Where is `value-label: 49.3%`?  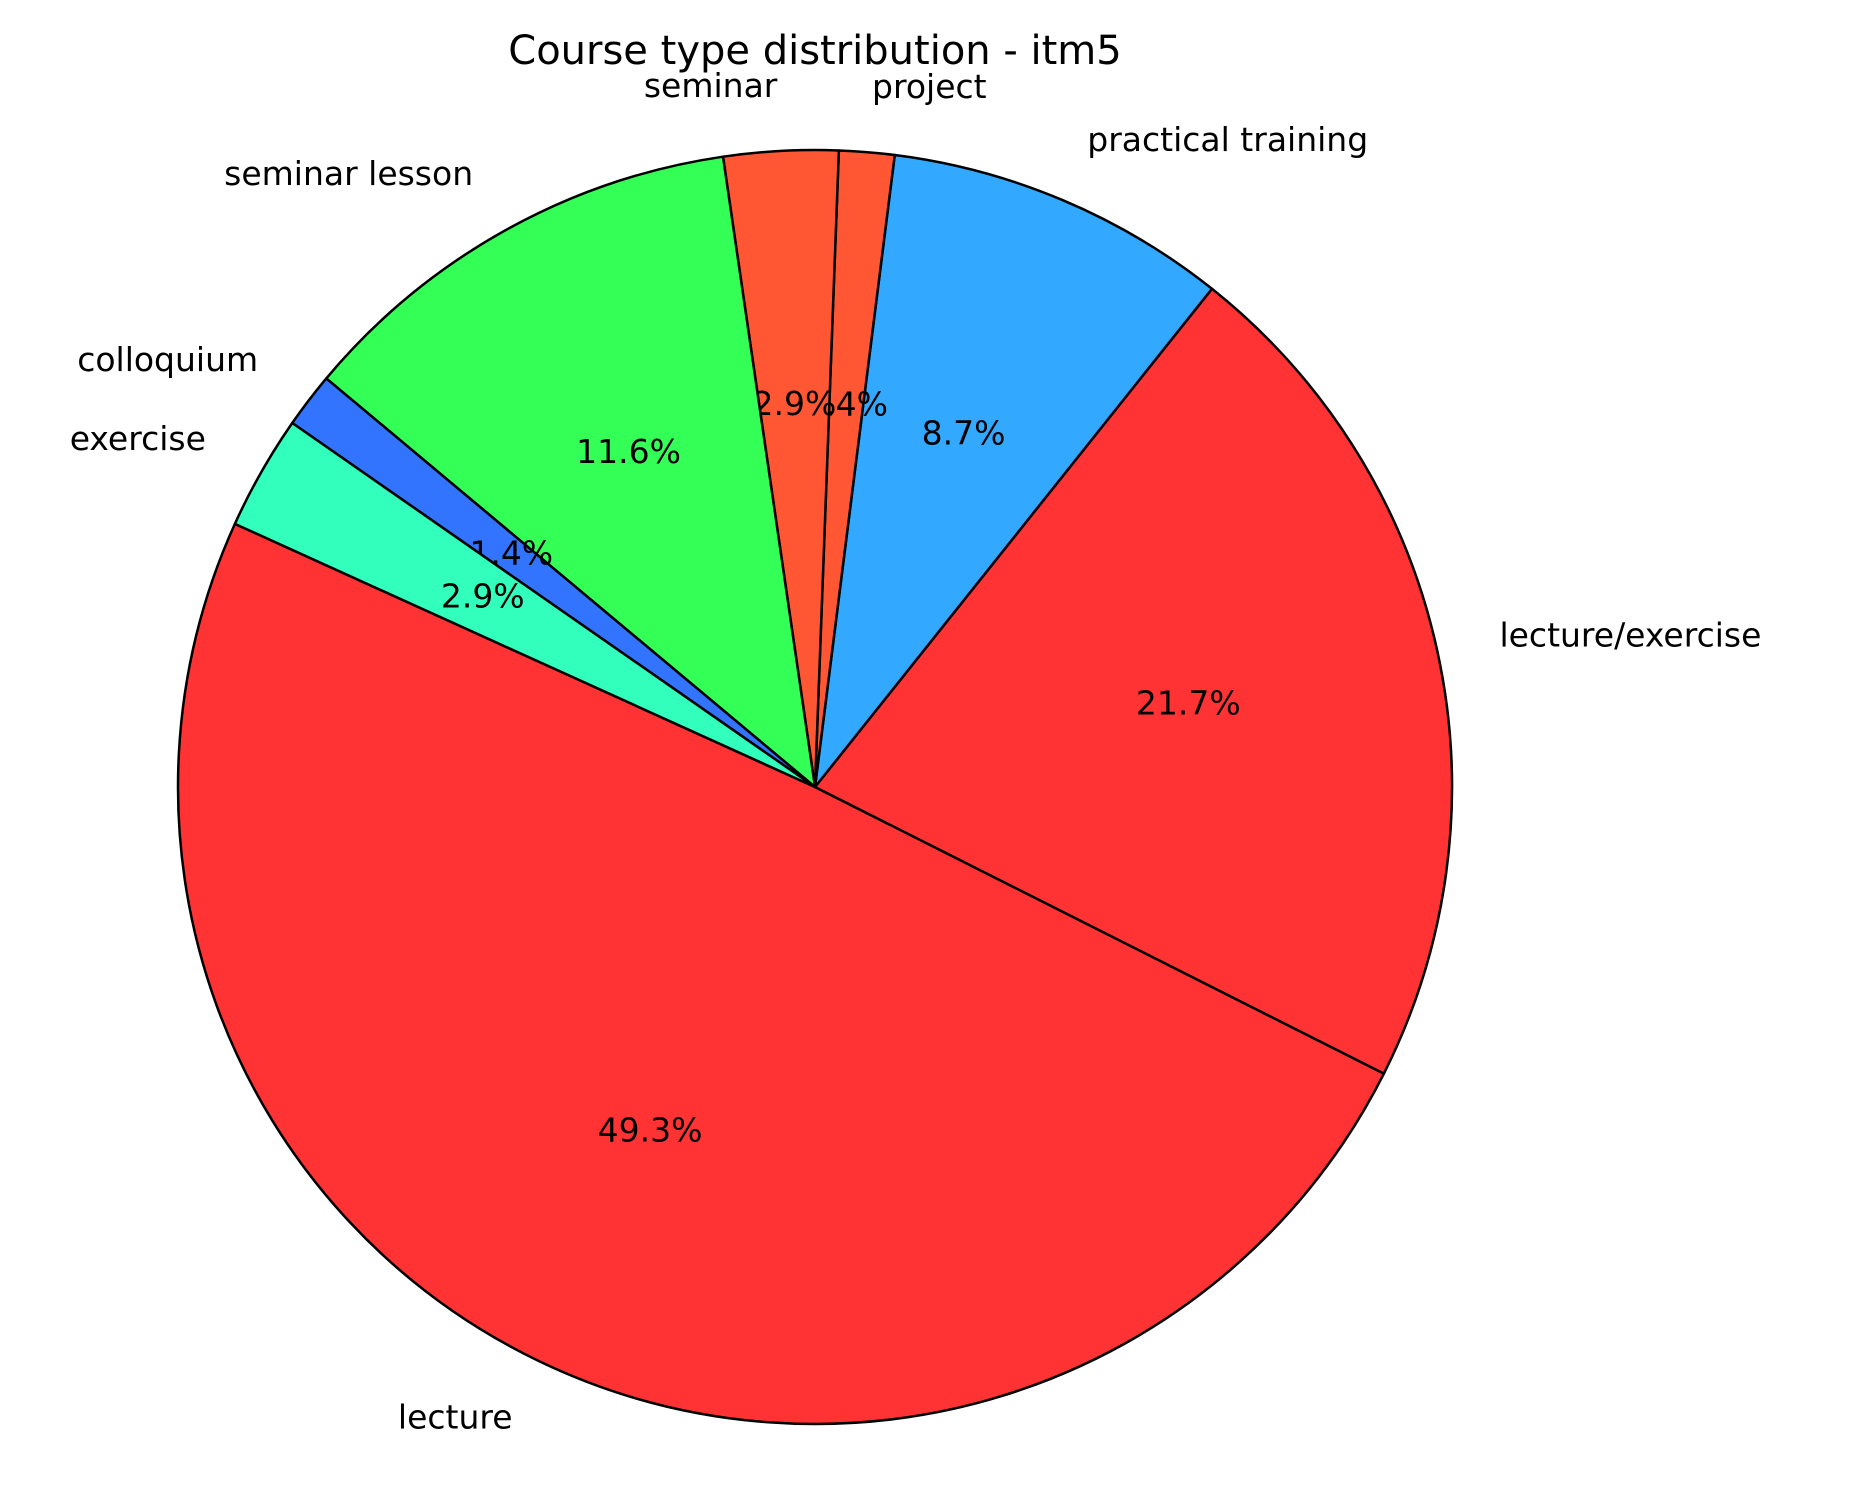
value-label: 49.3% is located at coordinates (650, 1129).